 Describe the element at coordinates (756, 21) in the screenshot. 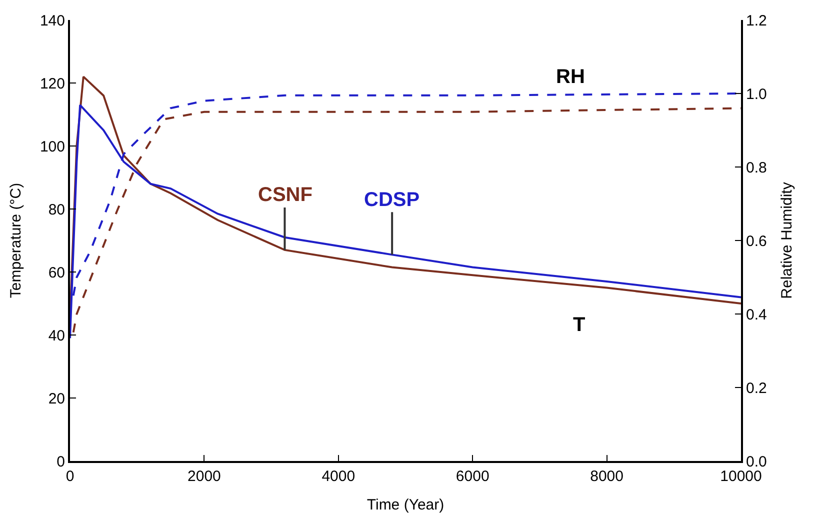

I see `y2-tick-label: 1.2` at that location.